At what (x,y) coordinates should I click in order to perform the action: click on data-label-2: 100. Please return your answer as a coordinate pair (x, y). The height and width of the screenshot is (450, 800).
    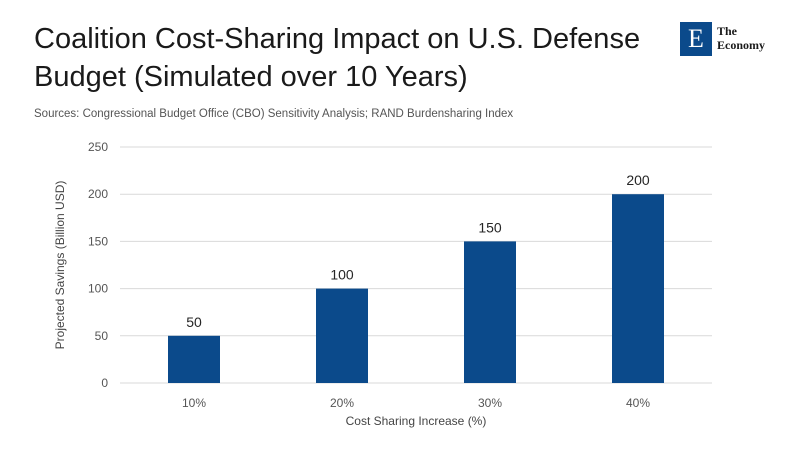
    Looking at the image, I should click on (342, 275).